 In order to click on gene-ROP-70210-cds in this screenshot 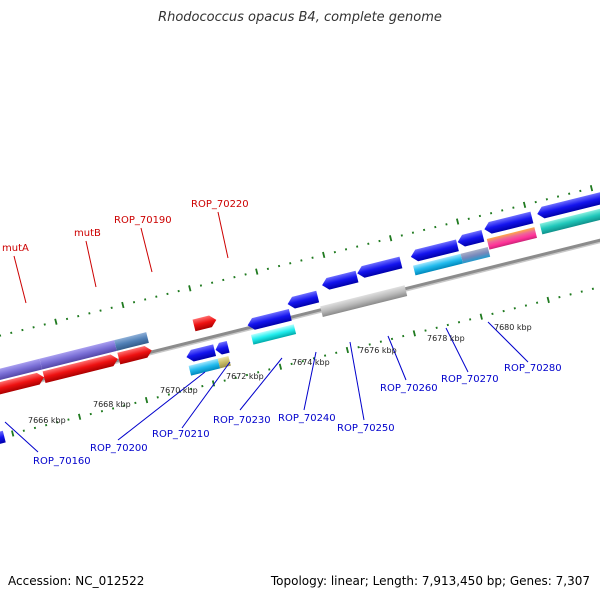, I will do `click(224, 362)`.